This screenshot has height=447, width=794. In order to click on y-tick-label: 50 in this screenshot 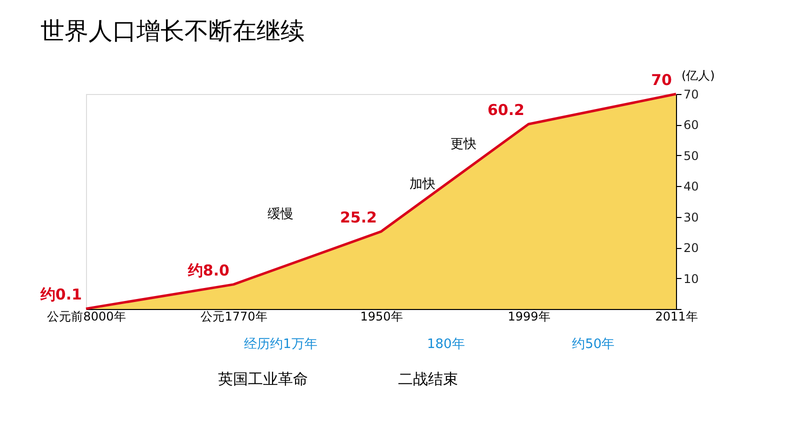, I will do `click(691, 155)`.